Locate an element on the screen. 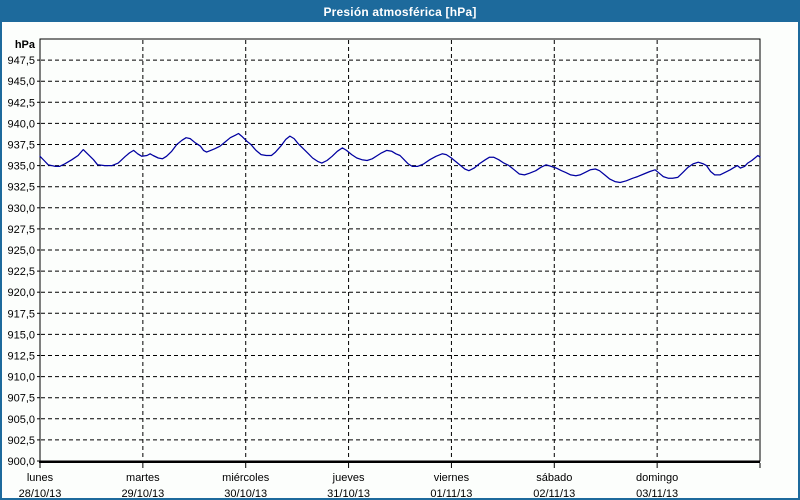 The image size is (800, 500). day-date-label: 29/10/13 is located at coordinates (142, 493).